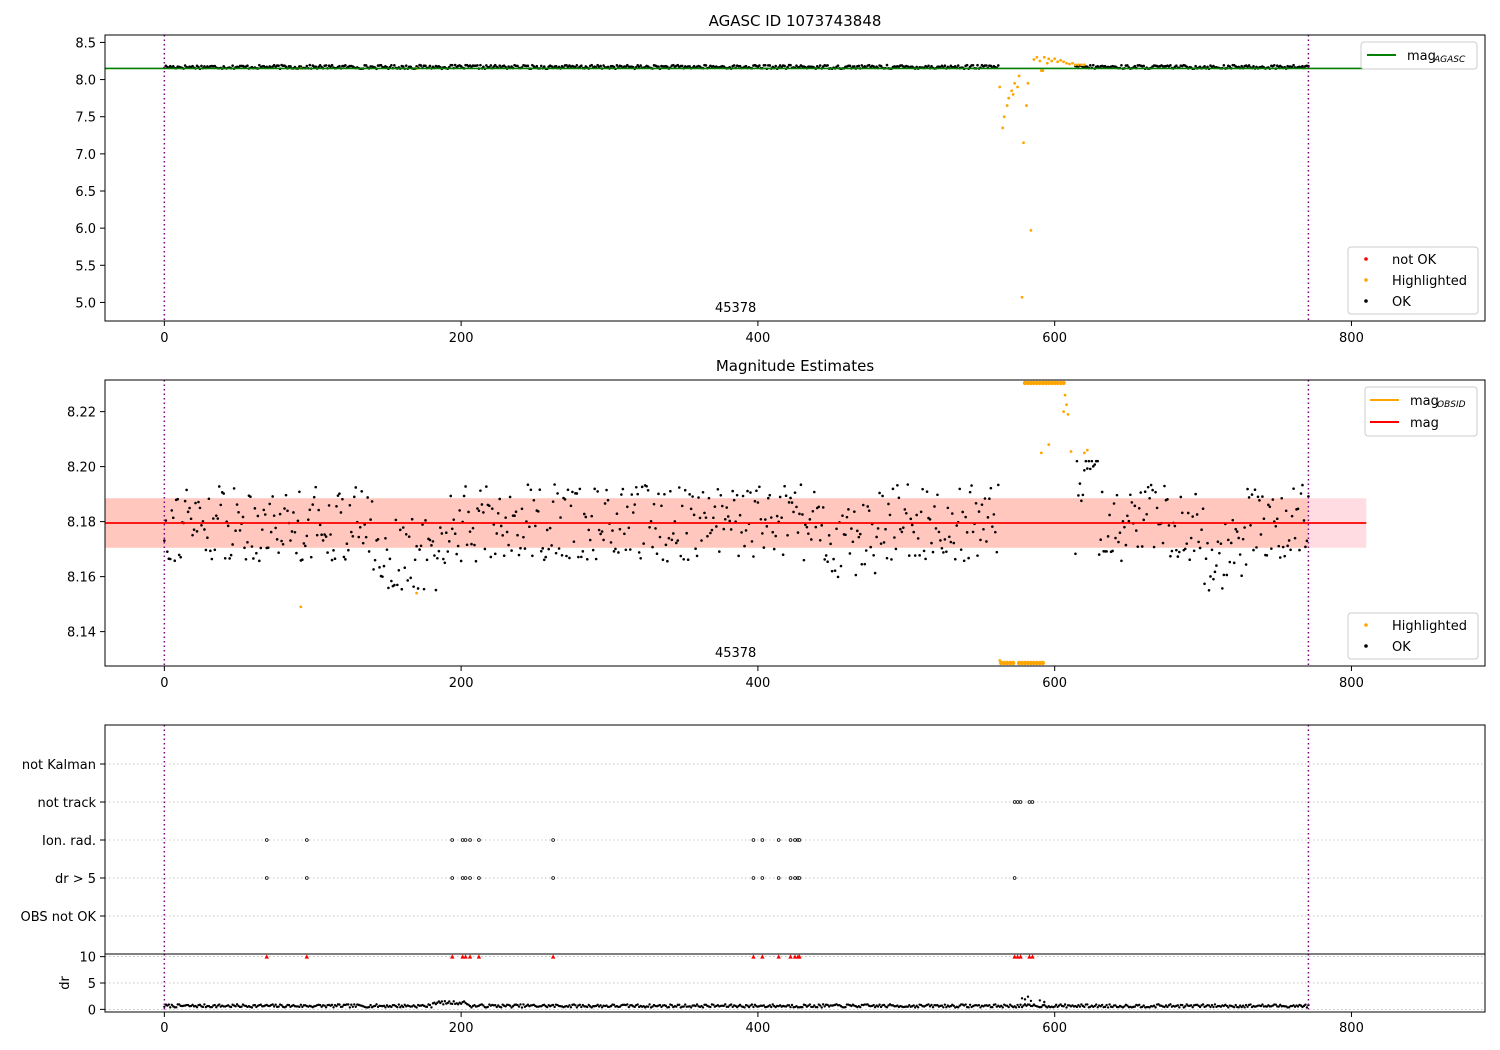 The height and width of the screenshot is (1050, 1500). What do you see at coordinates (85, 192) in the screenshot?
I see `y-tick-label: 6.5` at bounding box center [85, 192].